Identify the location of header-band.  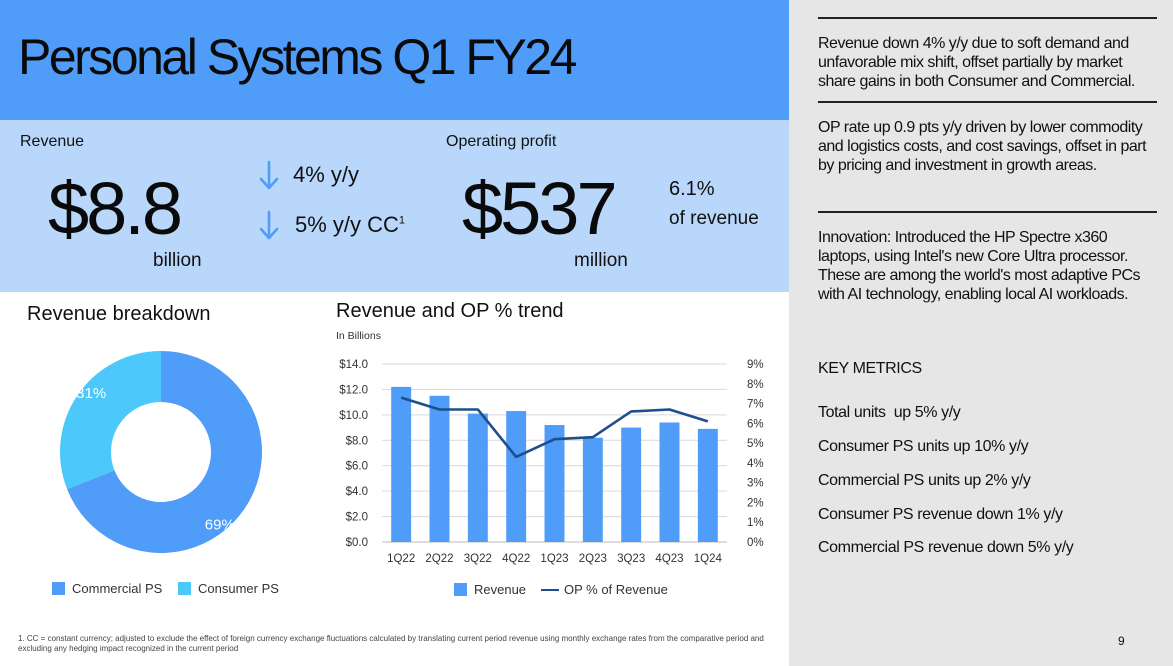
(394, 60).